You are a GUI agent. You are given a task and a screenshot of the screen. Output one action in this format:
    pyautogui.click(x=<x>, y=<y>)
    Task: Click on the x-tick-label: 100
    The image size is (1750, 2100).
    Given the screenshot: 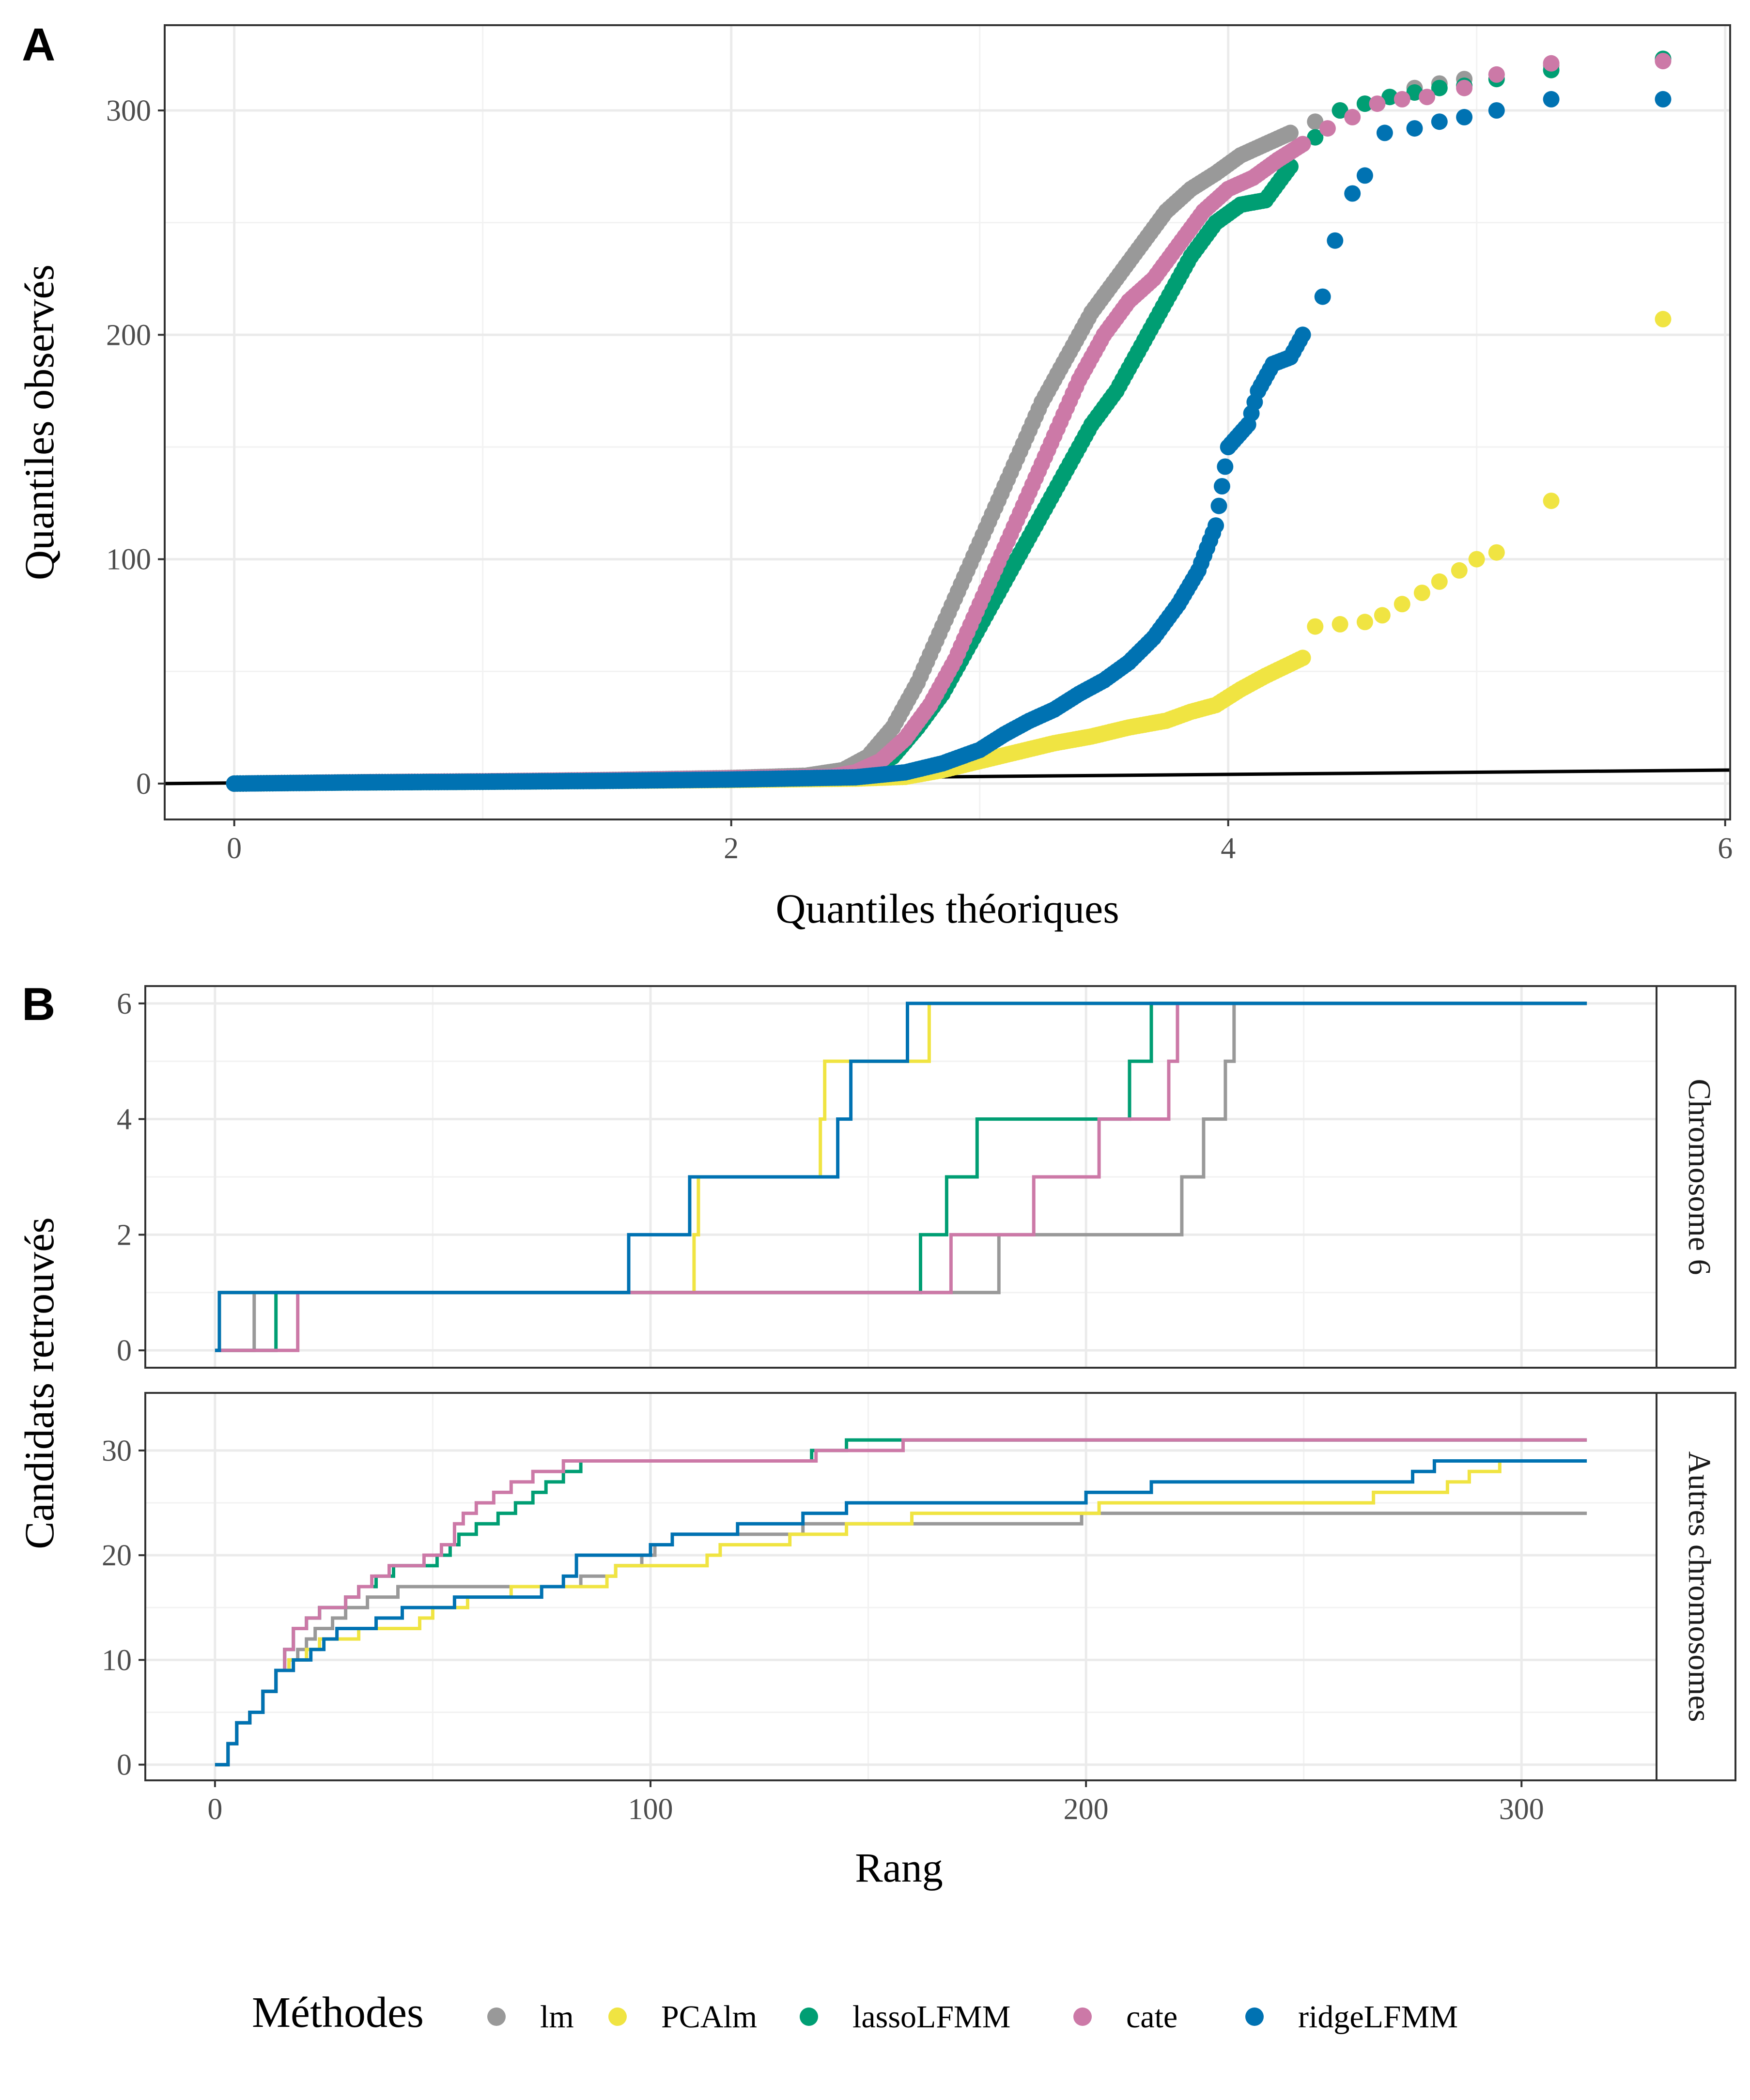 What is the action you would take?
    pyautogui.click(x=650, y=1809)
    